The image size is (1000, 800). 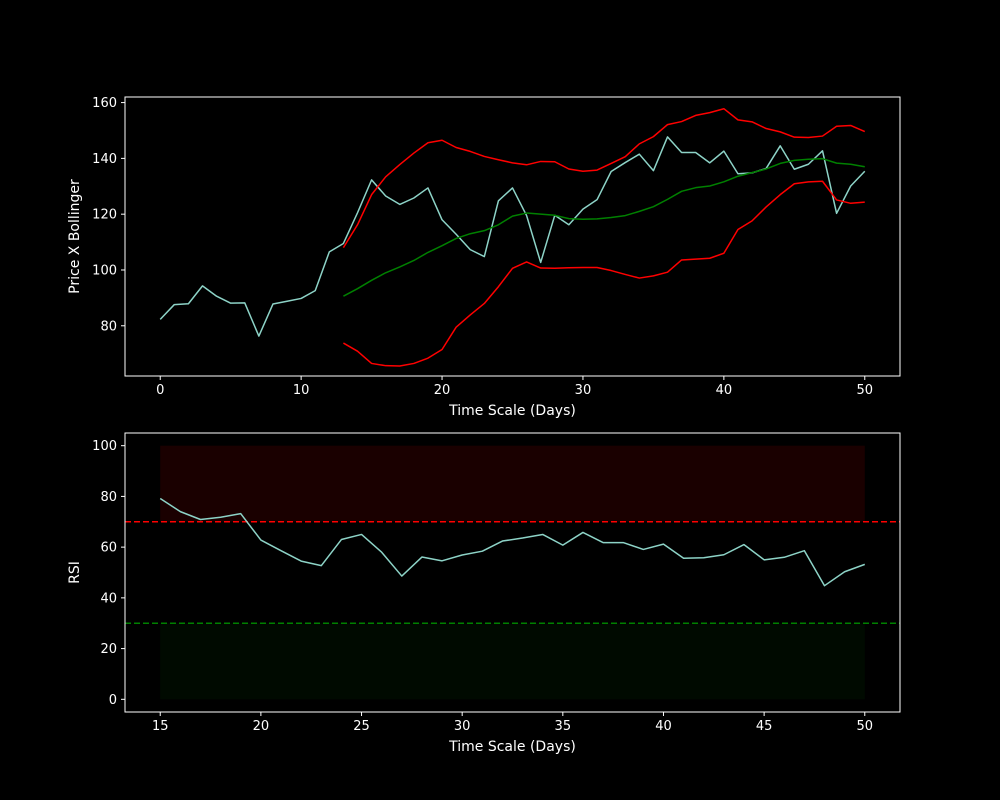 What do you see at coordinates (361, 726) in the screenshot?
I see `rsi-x-tick-label: 25` at bounding box center [361, 726].